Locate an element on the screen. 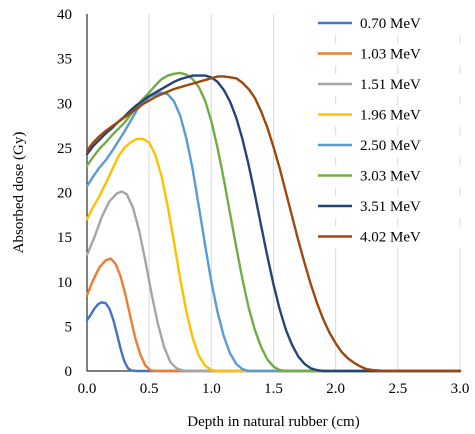 The width and height of the screenshot is (475, 434). x-tick-label: 0.0 is located at coordinates (87, 389).